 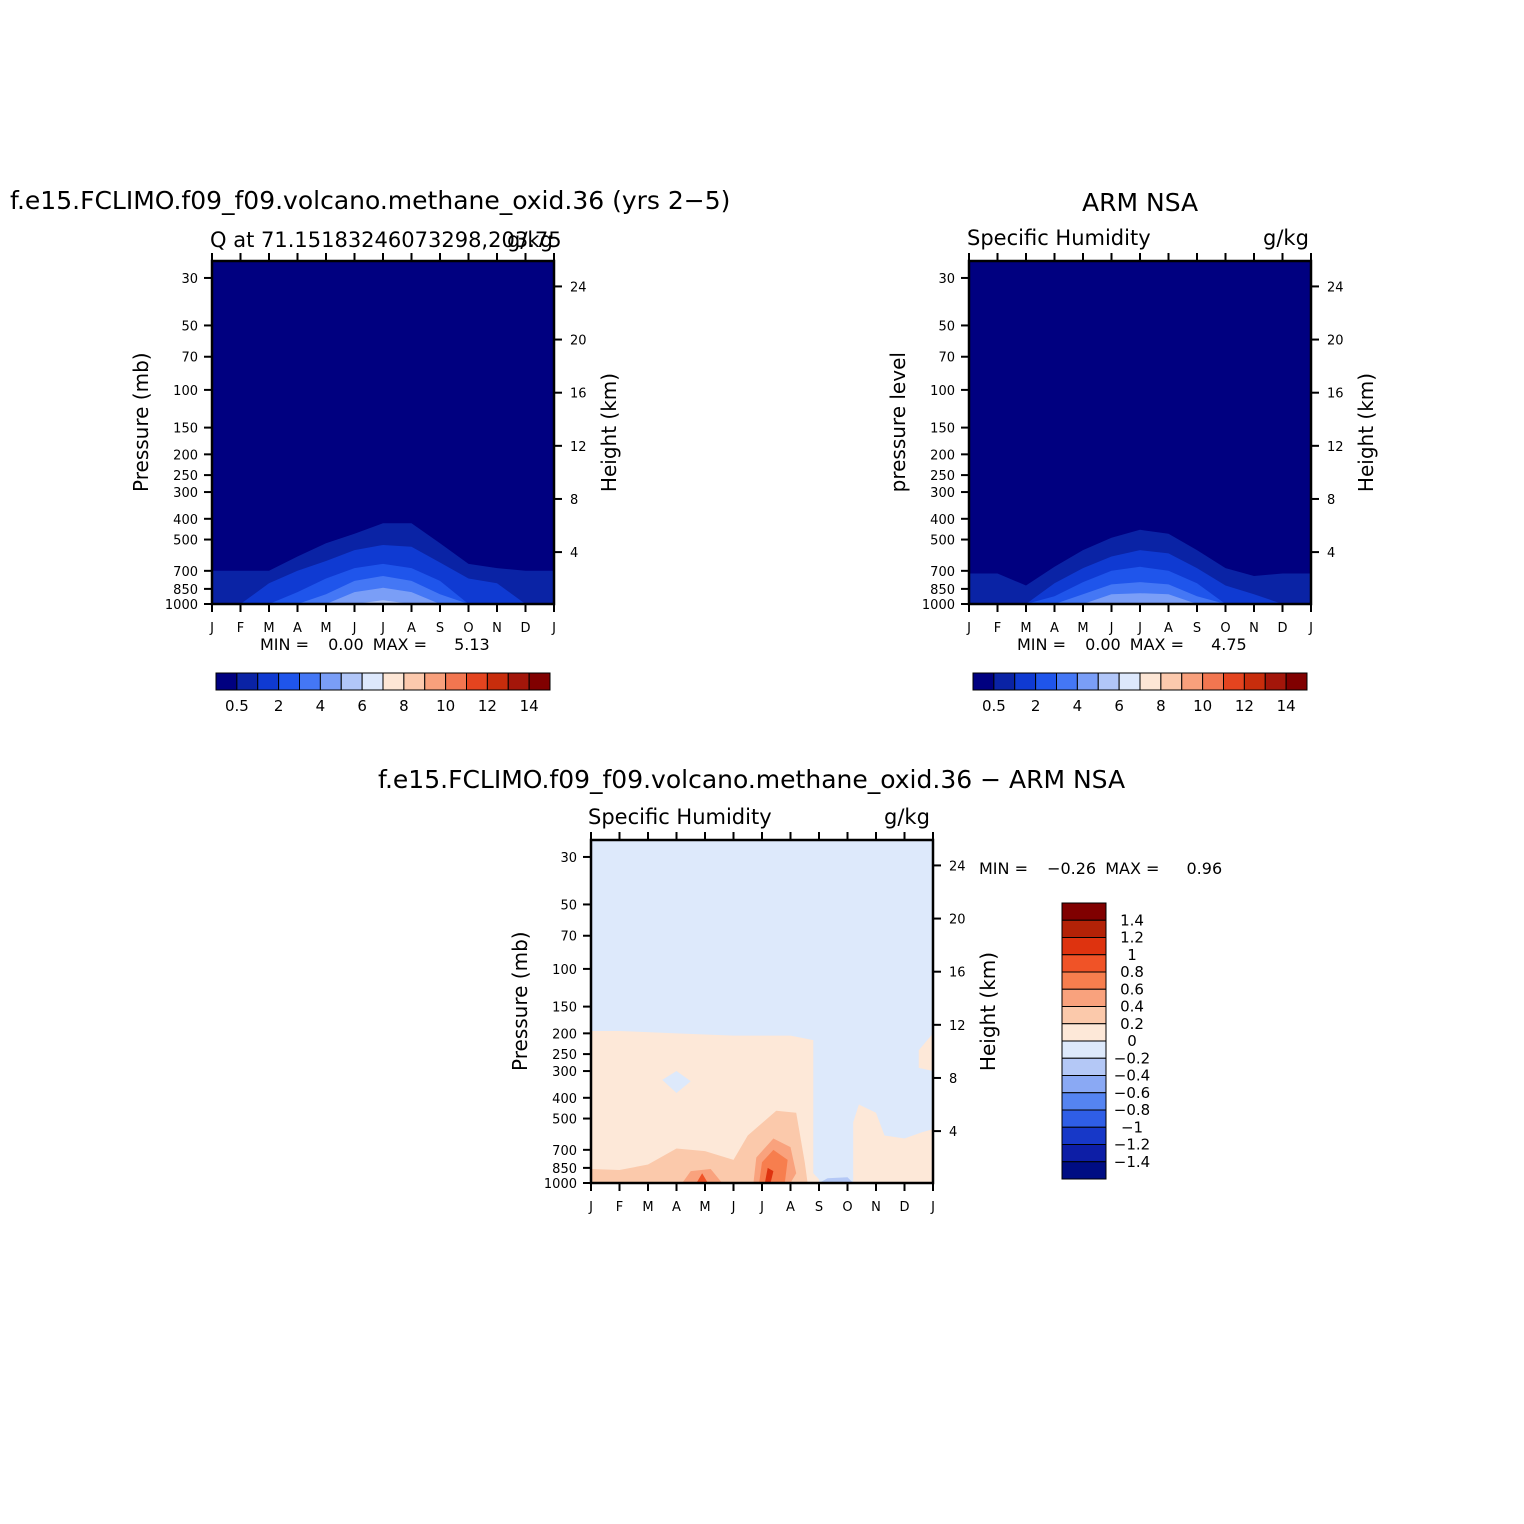 I want to click on colorbar-tick-label: 0.5, so click(x=994, y=706).